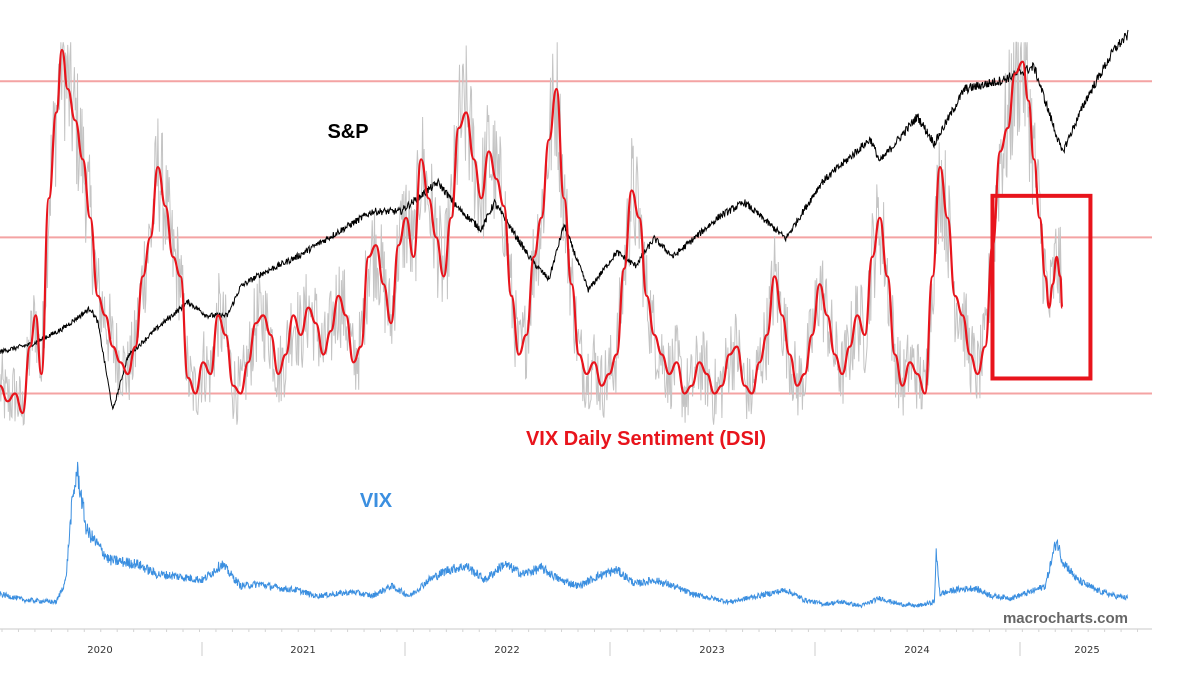 This screenshot has height=675, width=1200. I want to click on sp-label: S&P, so click(347, 132).